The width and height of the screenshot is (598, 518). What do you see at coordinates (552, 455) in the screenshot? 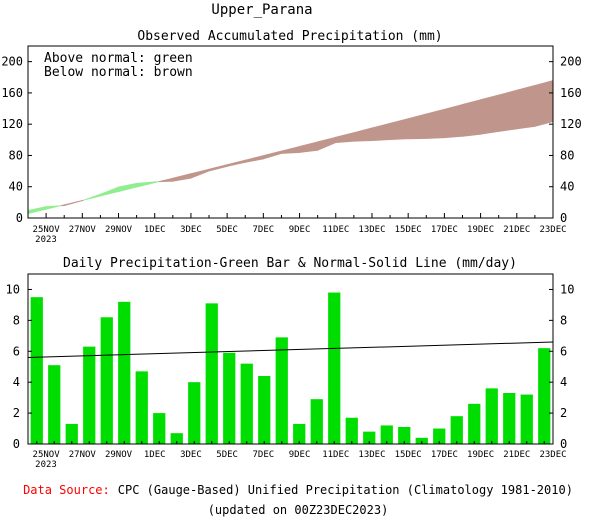
I see `daily-xtick-label-23DEC: 23DEC` at bounding box center [552, 455].